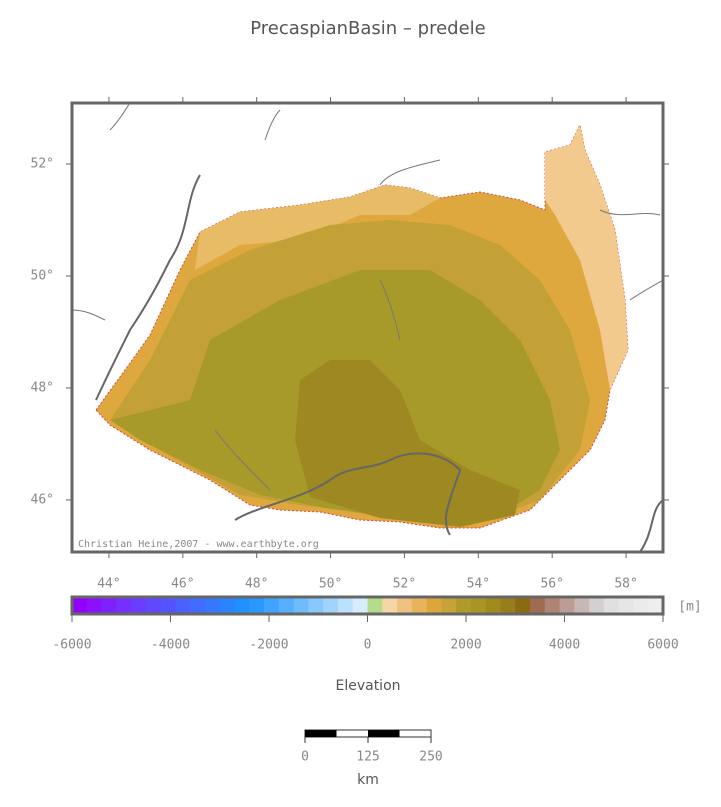 This screenshot has height=807, width=721. What do you see at coordinates (170, 645) in the screenshot?
I see `colorbar-tick-label: -4000` at bounding box center [170, 645].